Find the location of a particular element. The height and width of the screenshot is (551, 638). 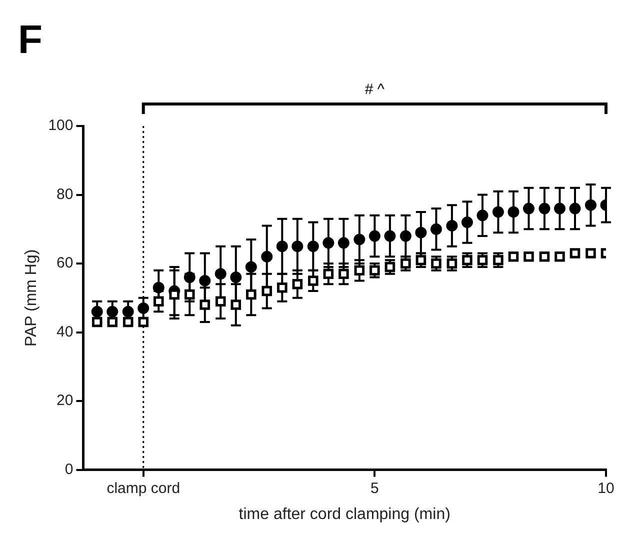

y-tick-label: 80 is located at coordinates (65, 194).